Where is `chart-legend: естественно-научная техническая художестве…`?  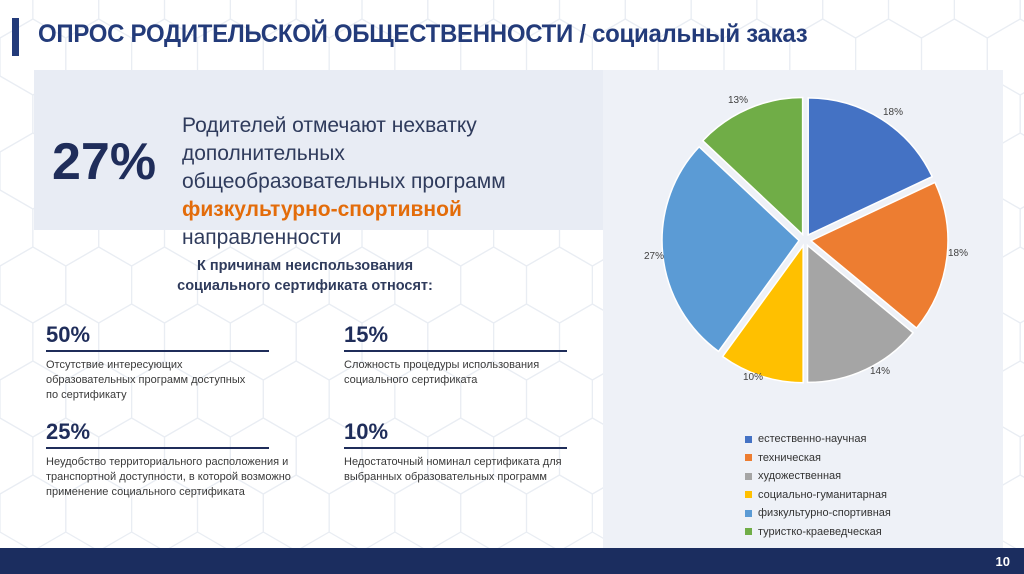
chart-legend: естественно-научная техническая художестве… is located at coordinates (818, 485).